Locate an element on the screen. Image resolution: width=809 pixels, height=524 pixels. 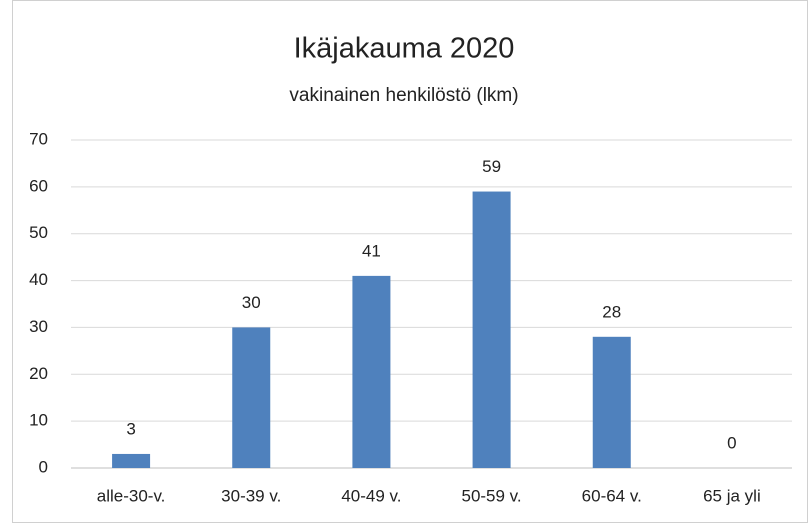
y-tick-label: 0 is located at coordinates (43, 466).